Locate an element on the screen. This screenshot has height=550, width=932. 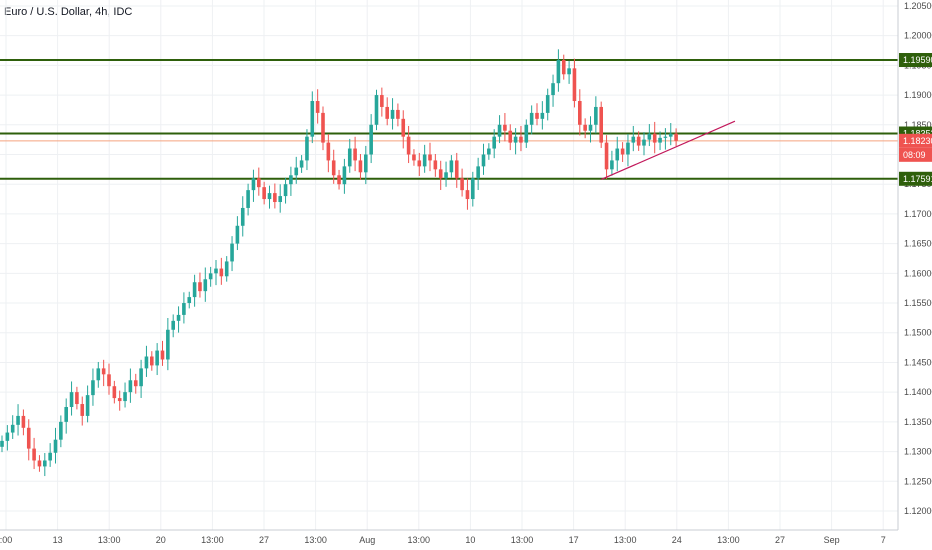
price-tick-label: 1.14500 is located at coordinates (918, 362).